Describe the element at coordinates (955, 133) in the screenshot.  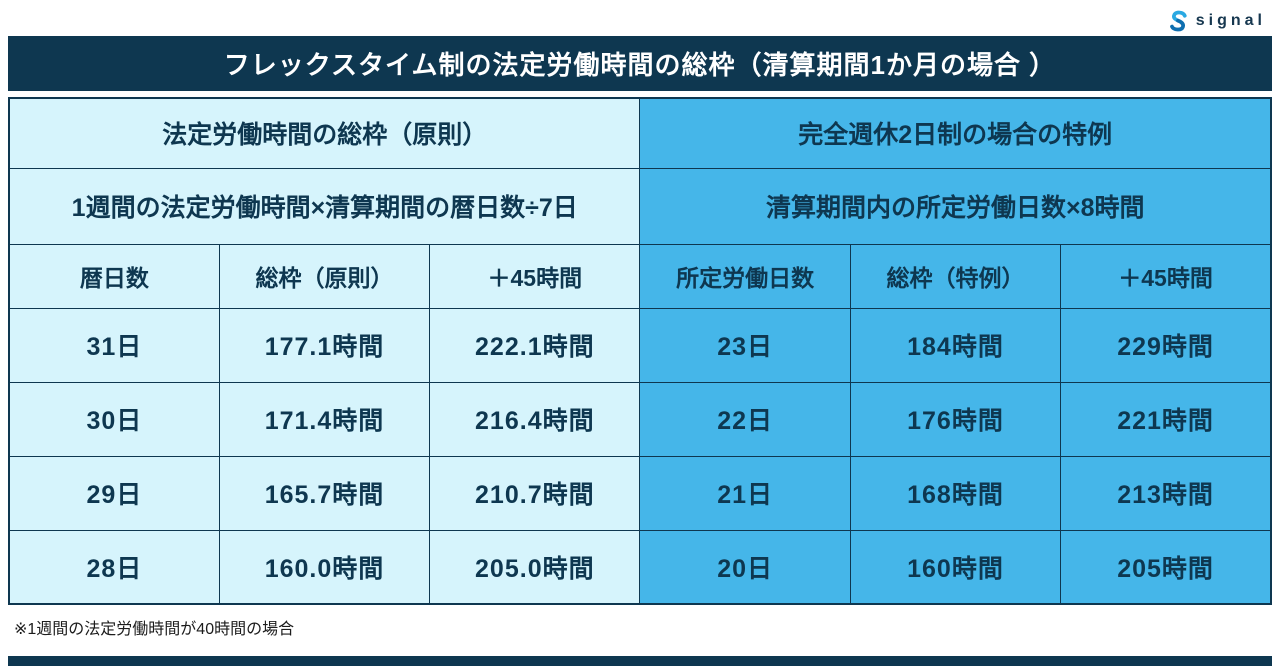
I see `right-section-header: 完全週休2日制の場合の特例` at that location.